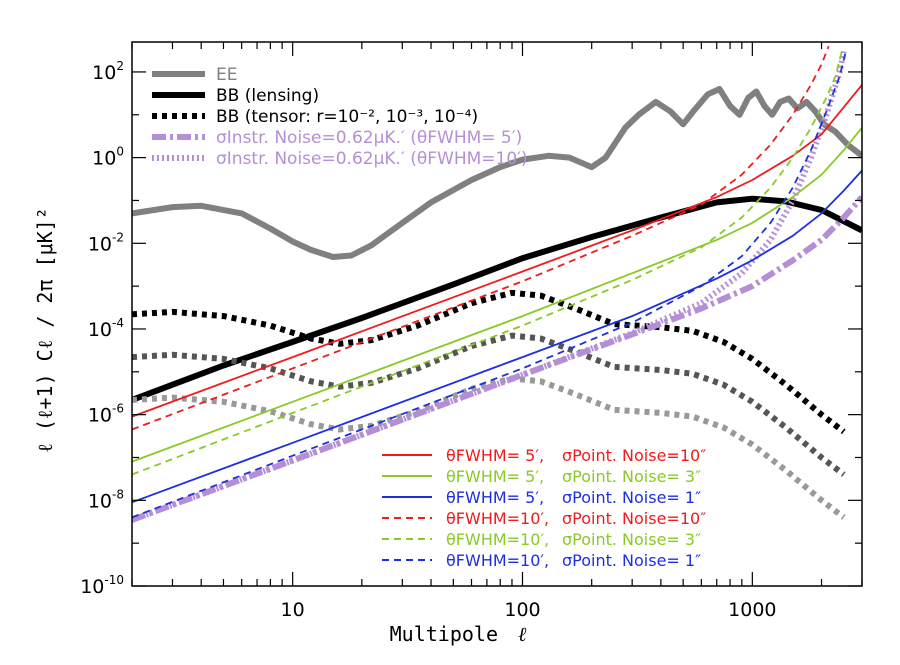  What do you see at coordinates (293, 610) in the screenshot?
I see `x-tick-label: 10` at bounding box center [293, 610].